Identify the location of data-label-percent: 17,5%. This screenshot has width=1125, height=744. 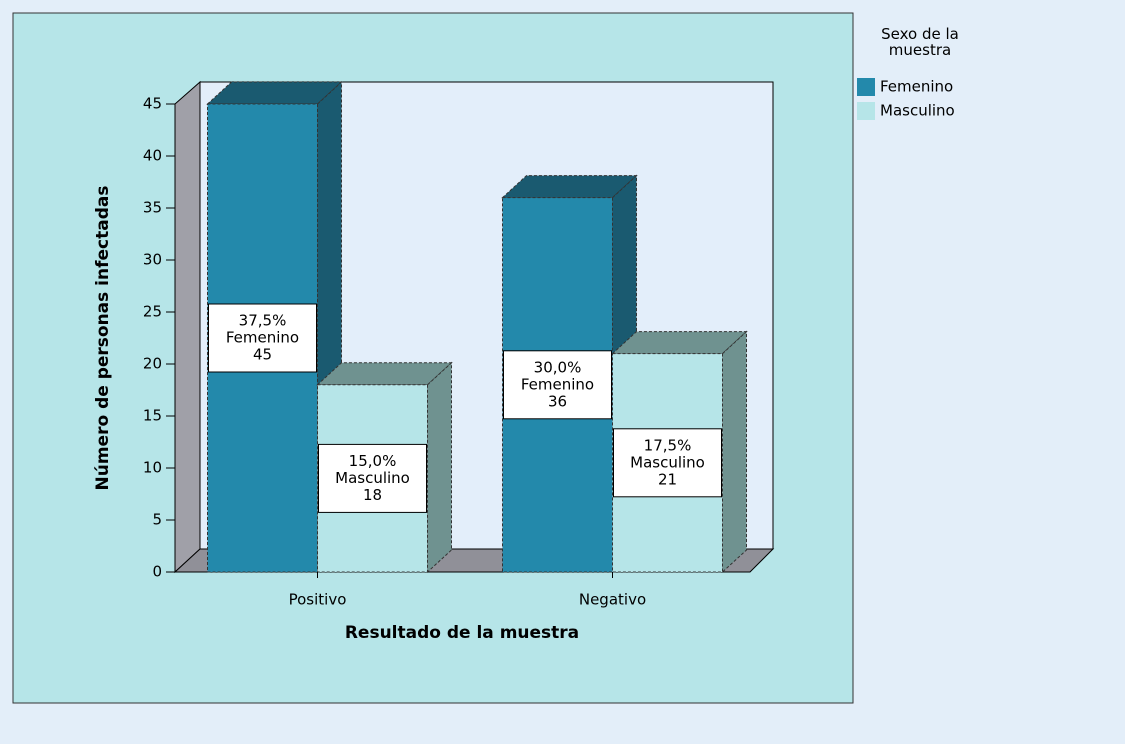
(668, 445).